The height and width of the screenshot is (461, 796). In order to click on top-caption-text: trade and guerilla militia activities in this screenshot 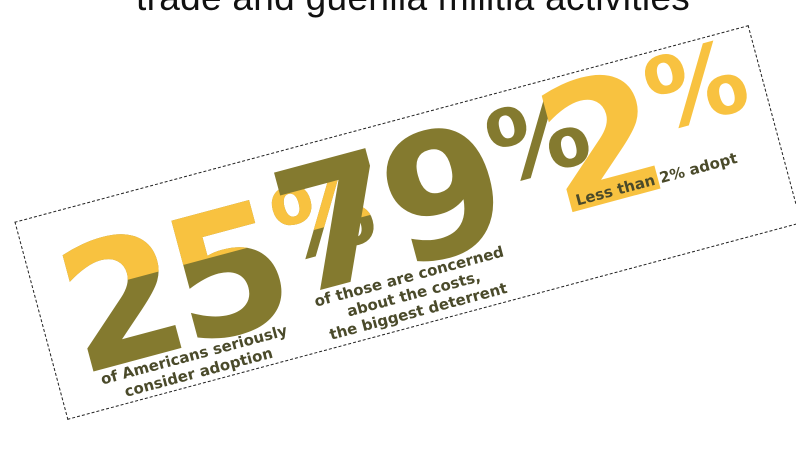, I will do `click(413, 9)`.